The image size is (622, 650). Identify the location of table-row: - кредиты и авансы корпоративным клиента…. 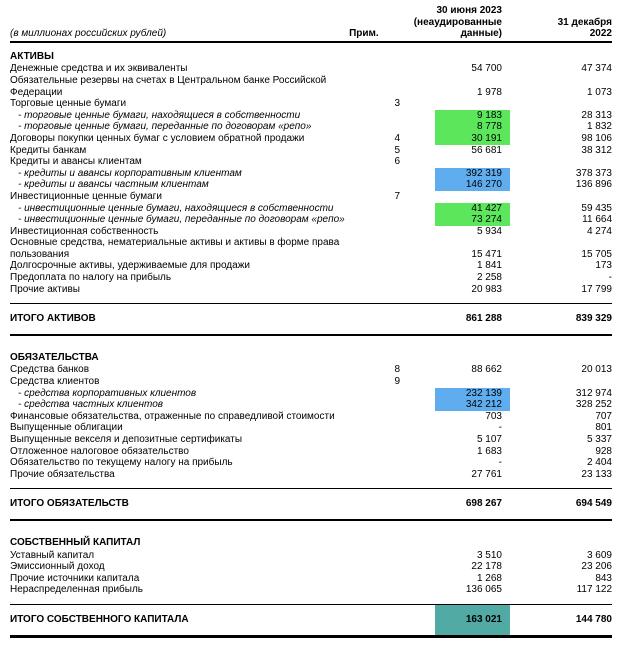
(311, 173).